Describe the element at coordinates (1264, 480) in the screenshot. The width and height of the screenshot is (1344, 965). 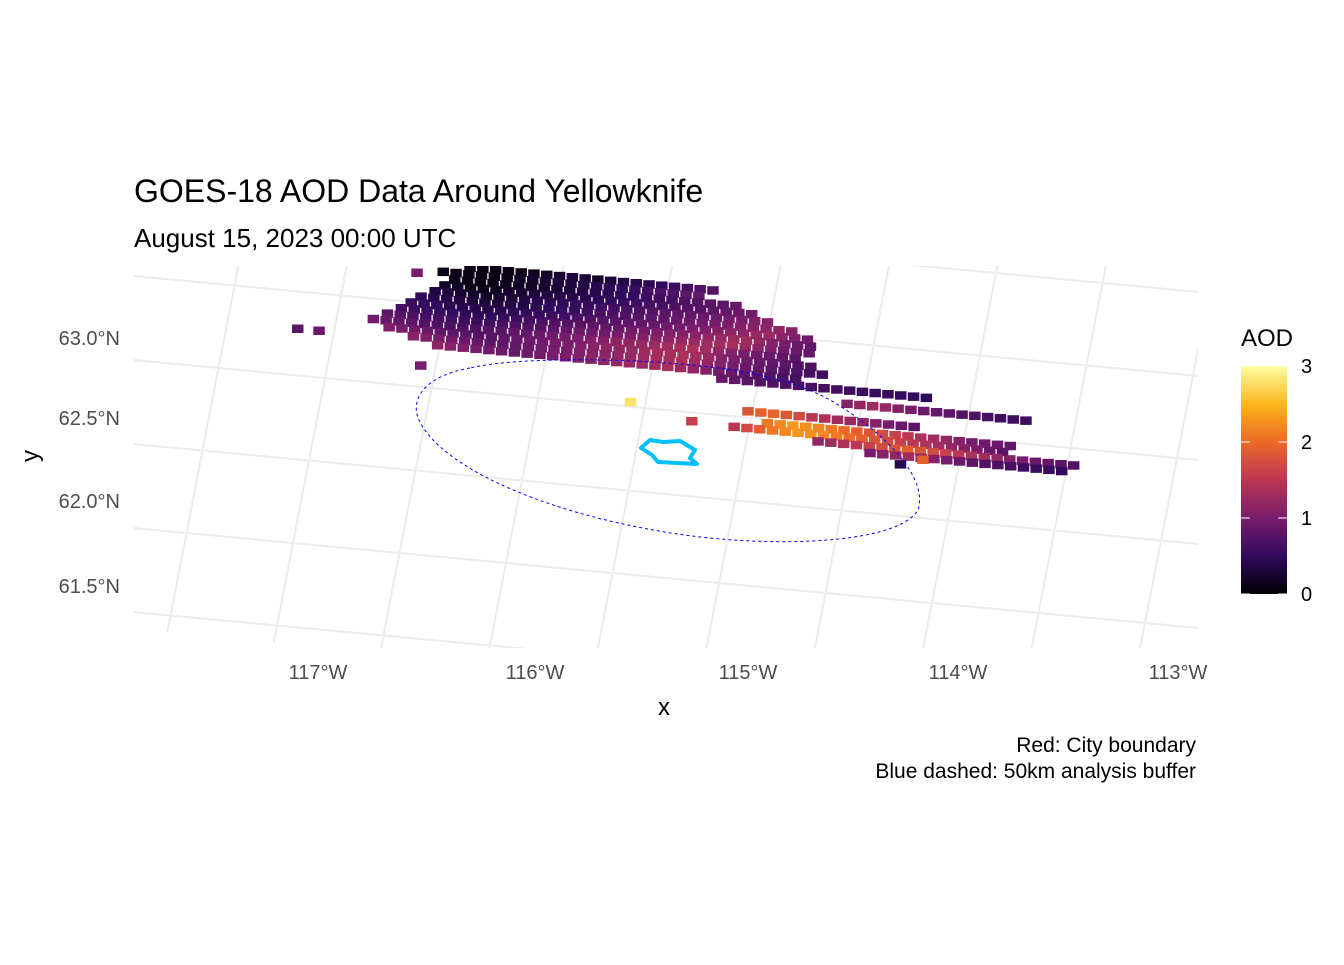
I see `legend-colorbar` at that location.